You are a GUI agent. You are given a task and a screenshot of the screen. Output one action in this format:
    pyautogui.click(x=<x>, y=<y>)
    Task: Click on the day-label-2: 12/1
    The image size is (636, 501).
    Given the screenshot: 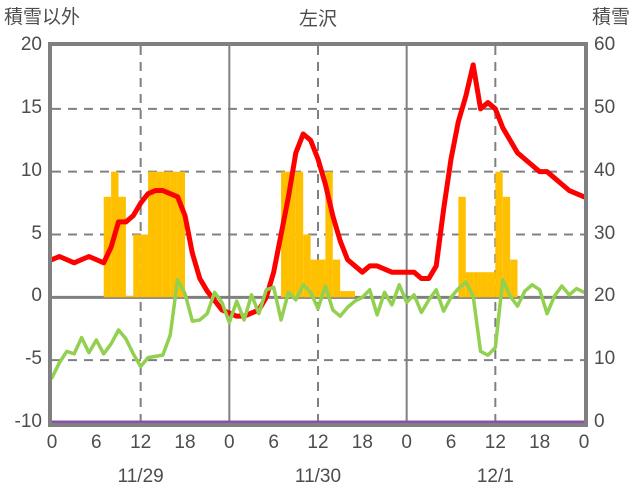 What is the action you would take?
    pyautogui.click(x=495, y=476)
    